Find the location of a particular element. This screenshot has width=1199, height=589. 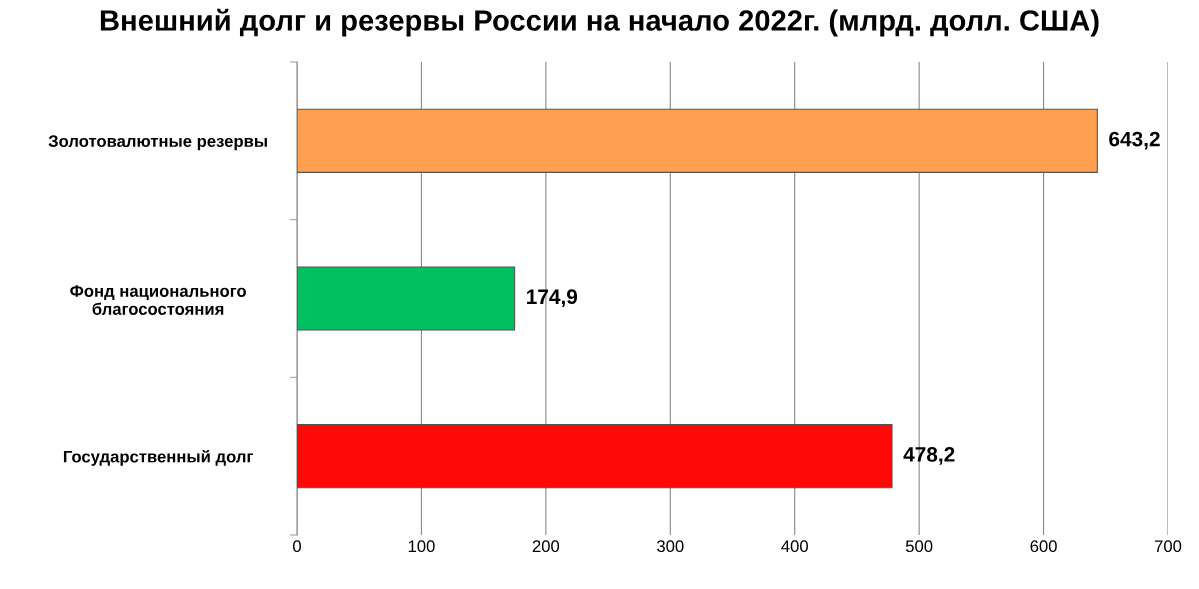

x-tick-label: 600 is located at coordinates (1043, 546).